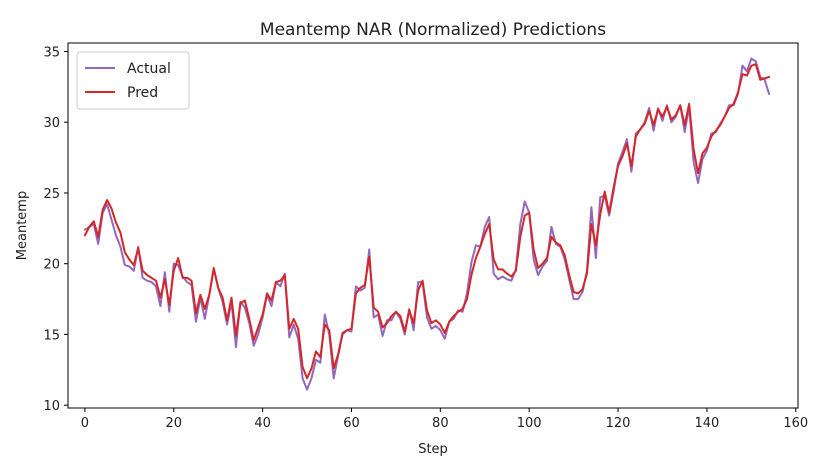 This screenshot has height=459, width=829. I want to click on y-tick-label: 25, so click(51, 194).